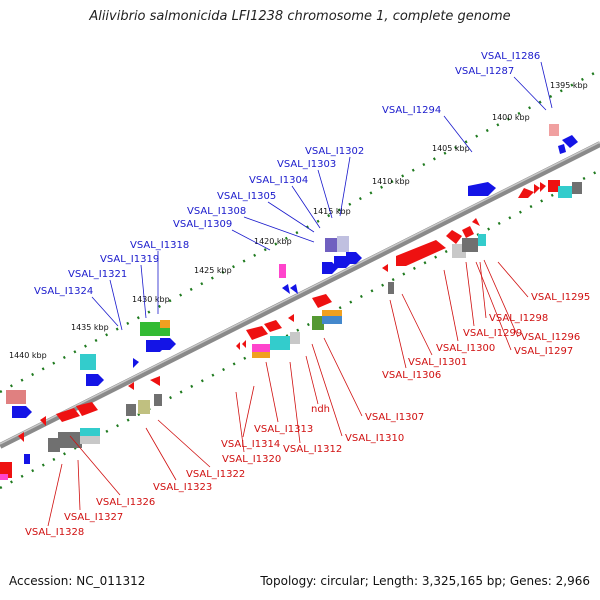 This screenshot has width=600, height=600. I want to click on reverse-gene-label: VSAL_I1295, so click(560, 297).